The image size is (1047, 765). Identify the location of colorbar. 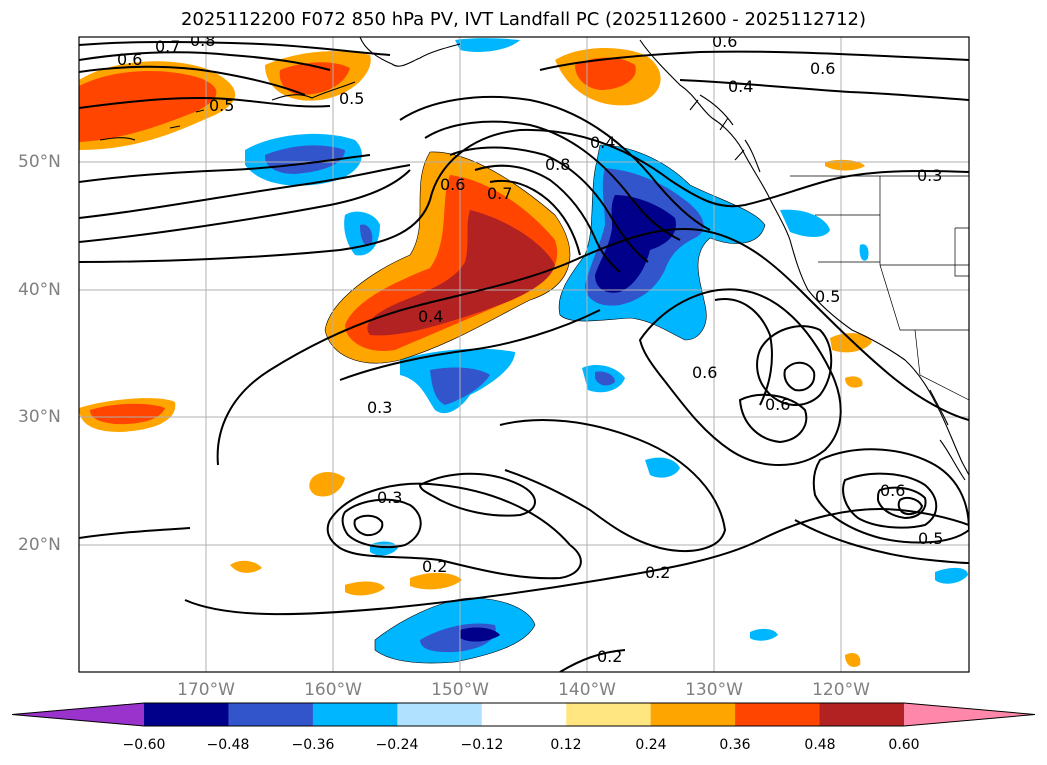
(523, 714).